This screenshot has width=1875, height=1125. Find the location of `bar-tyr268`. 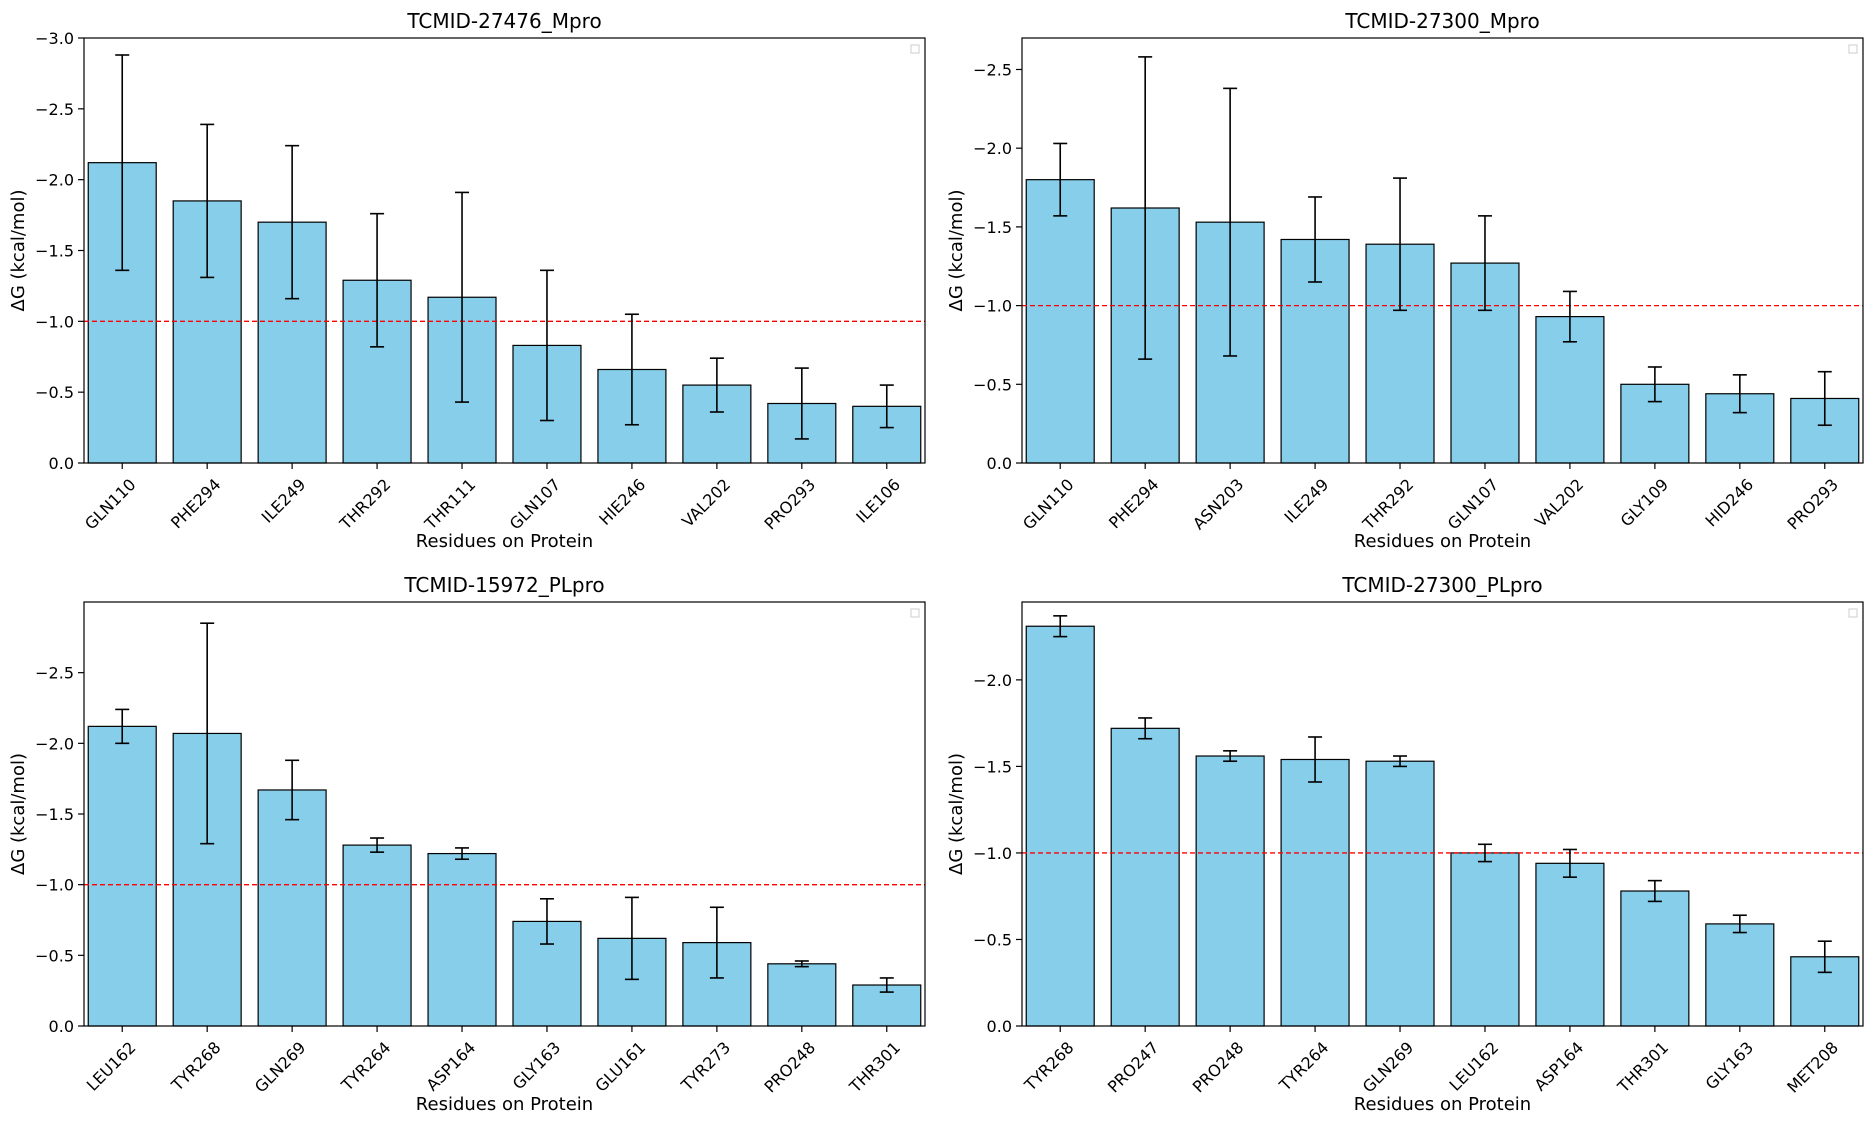

bar-tyr268 is located at coordinates (1060, 826).